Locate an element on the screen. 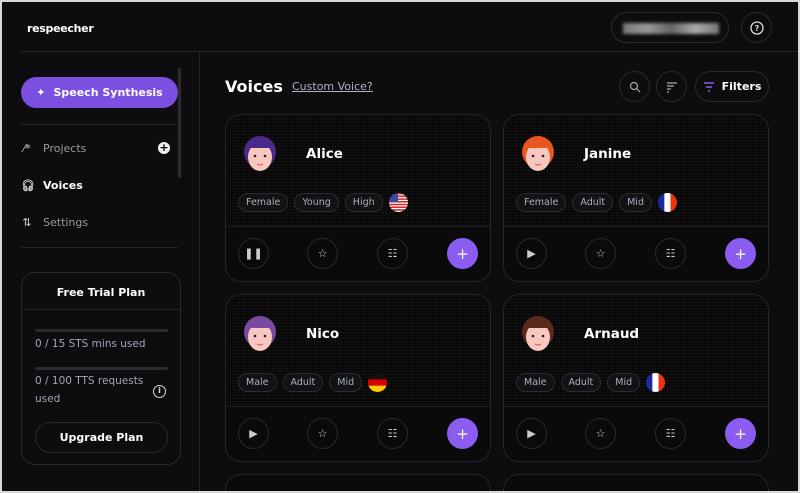  help-button: ? is located at coordinates (756, 27).